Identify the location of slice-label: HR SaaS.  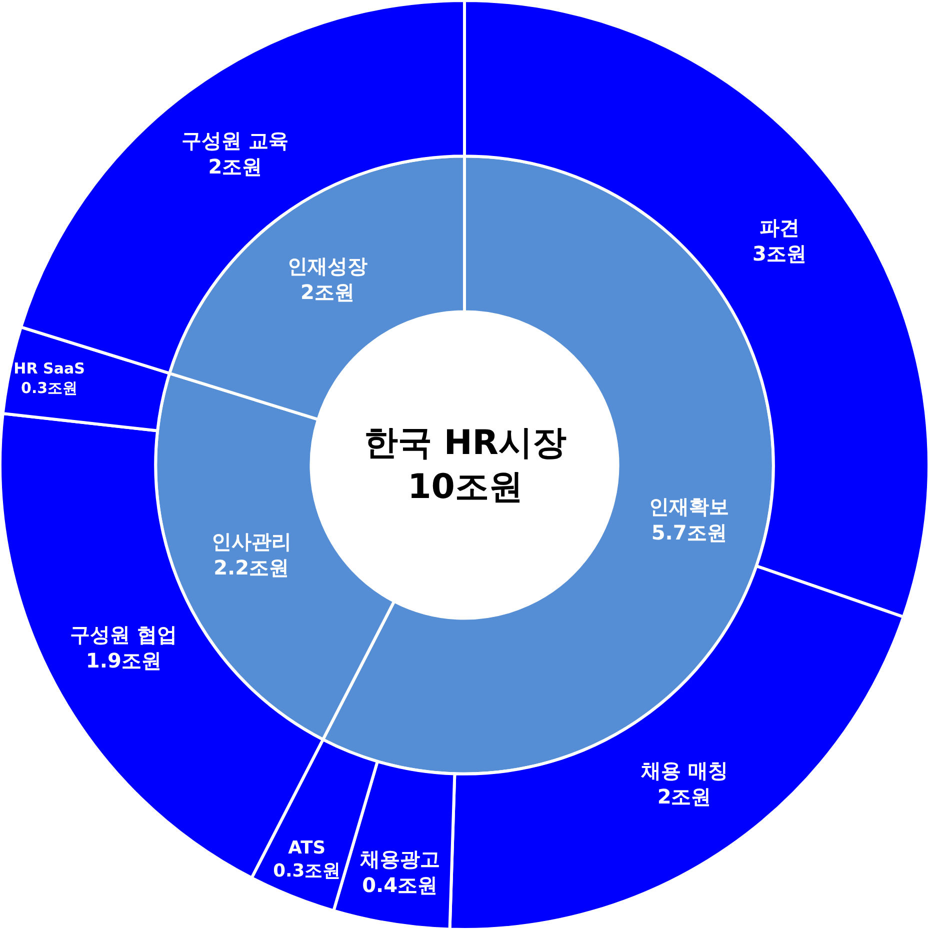
(49, 369).